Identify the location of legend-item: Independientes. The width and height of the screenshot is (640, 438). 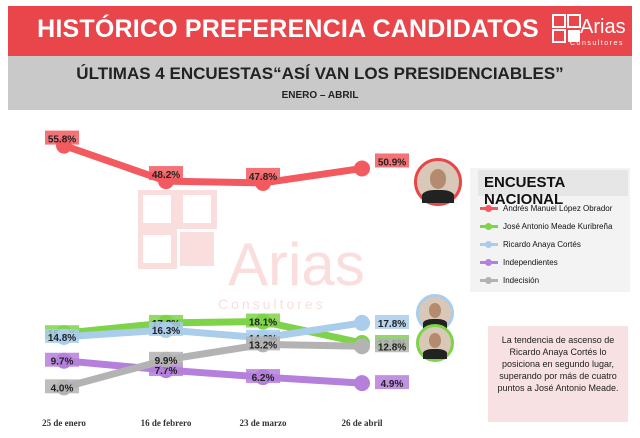
(519, 262).